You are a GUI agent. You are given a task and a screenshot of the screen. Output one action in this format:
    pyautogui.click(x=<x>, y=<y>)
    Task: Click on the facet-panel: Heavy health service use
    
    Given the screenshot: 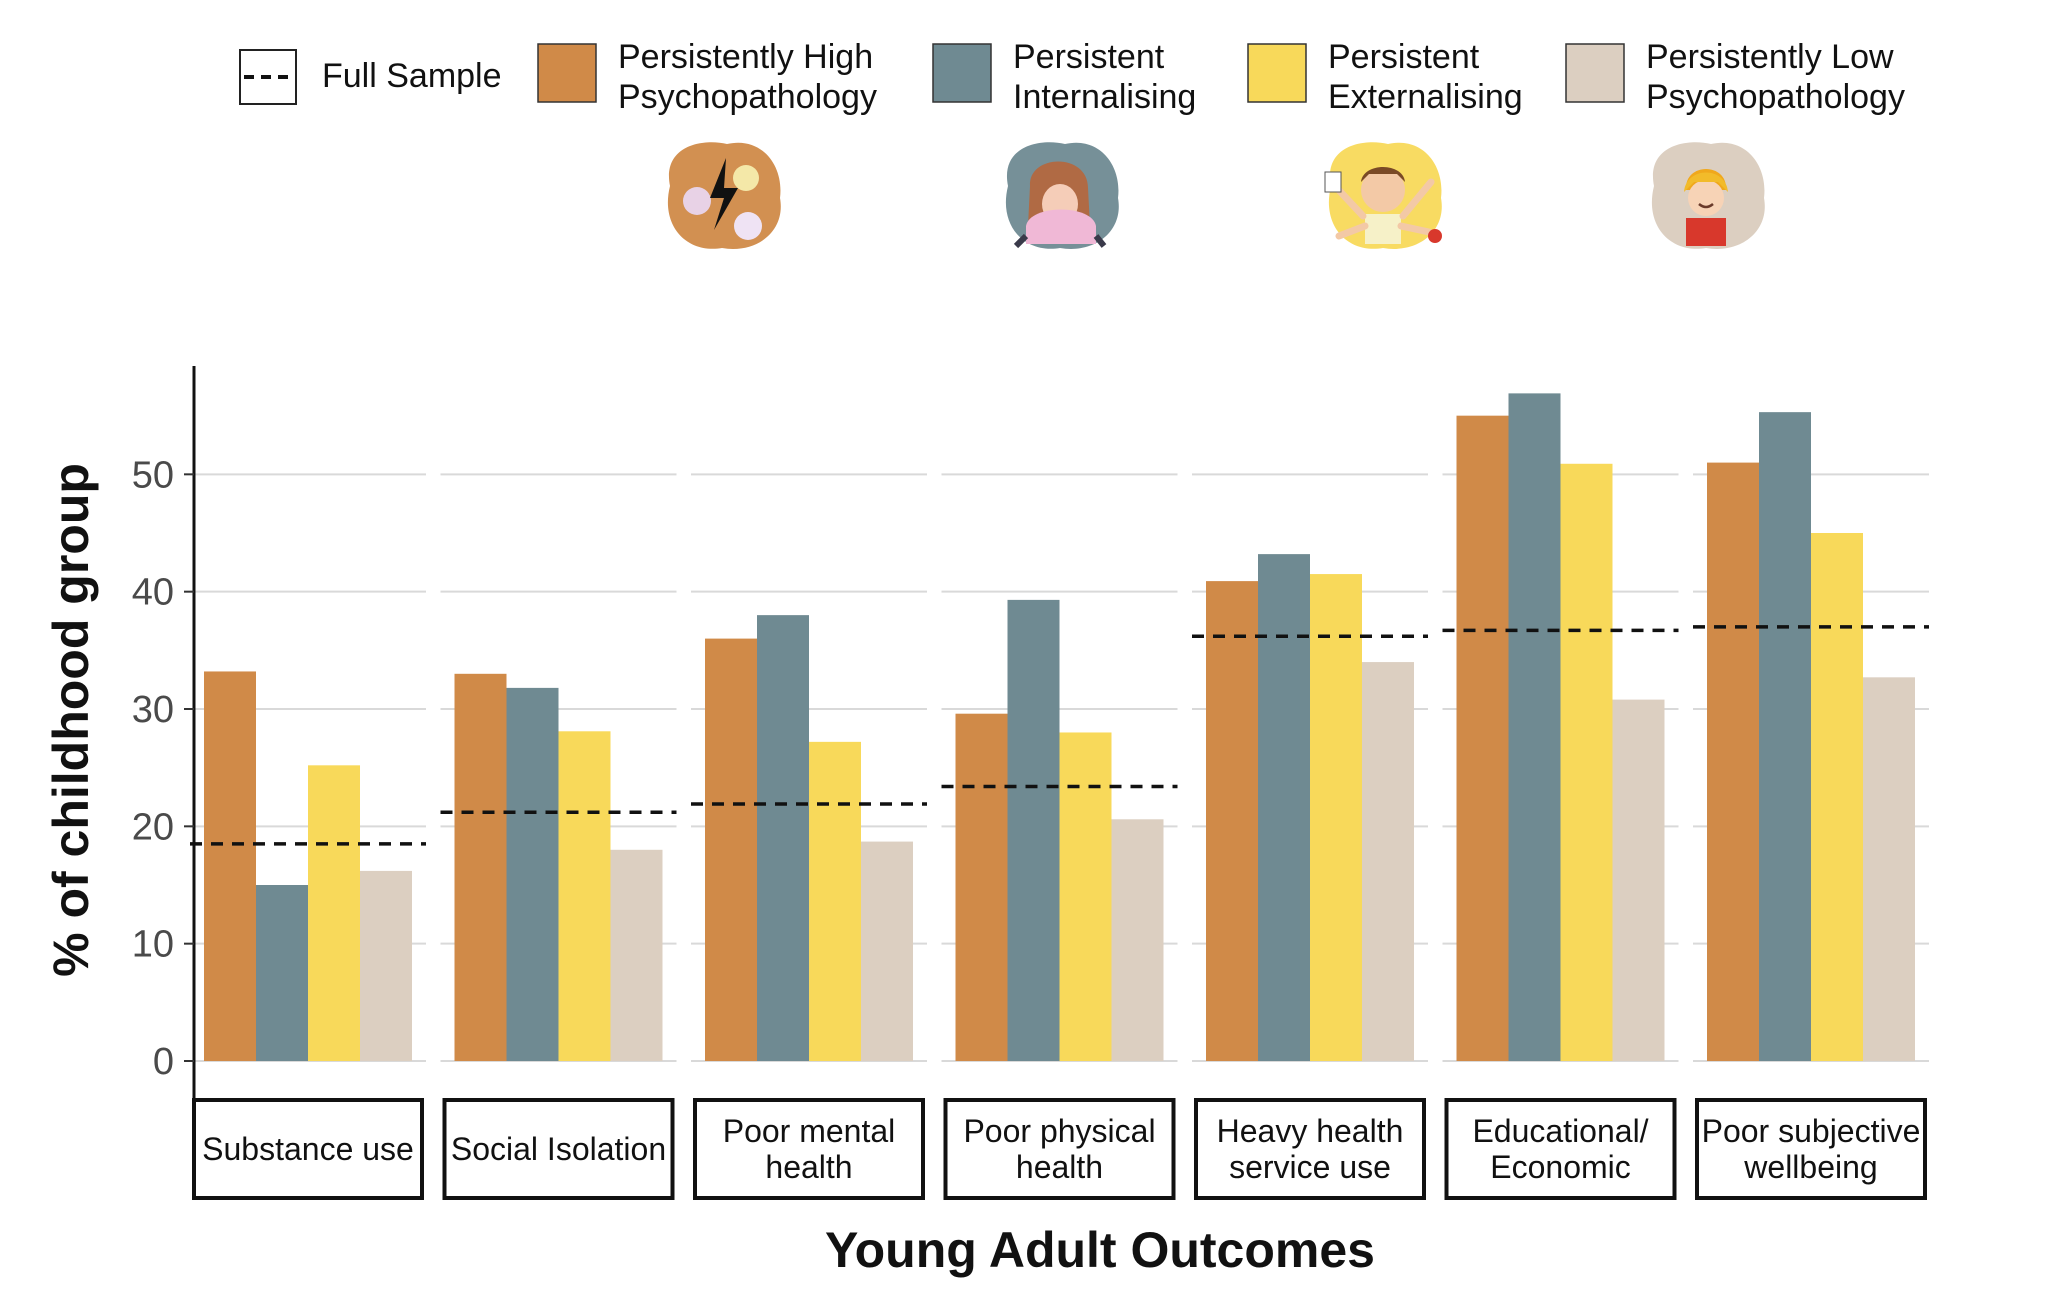 What is the action you would take?
    pyautogui.click(x=1310, y=836)
    